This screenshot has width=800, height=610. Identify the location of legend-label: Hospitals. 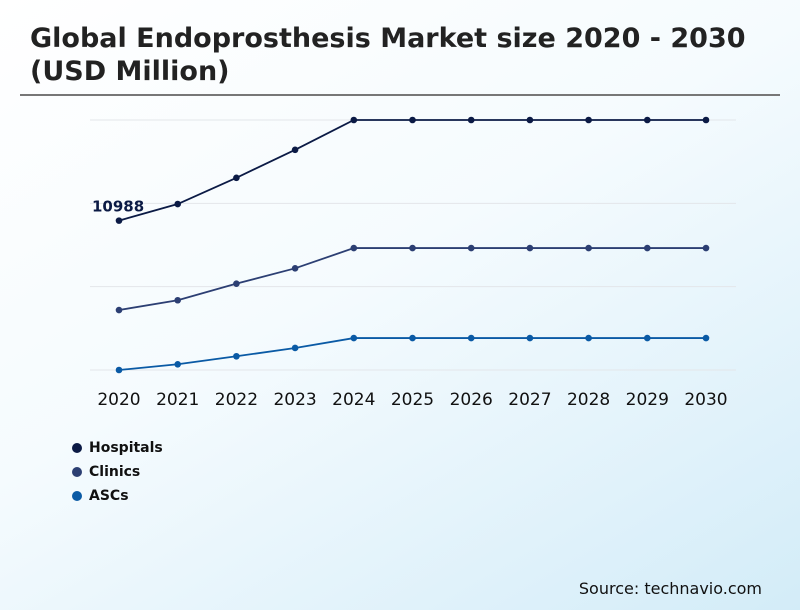
(126, 448).